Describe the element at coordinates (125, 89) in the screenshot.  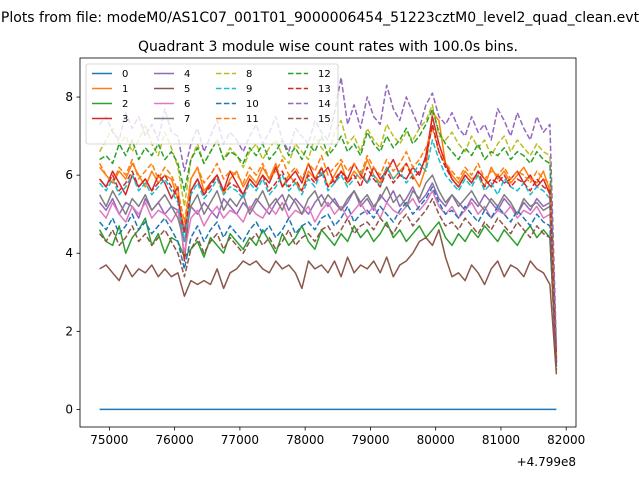
I see `legend-label-1: 1` at that location.